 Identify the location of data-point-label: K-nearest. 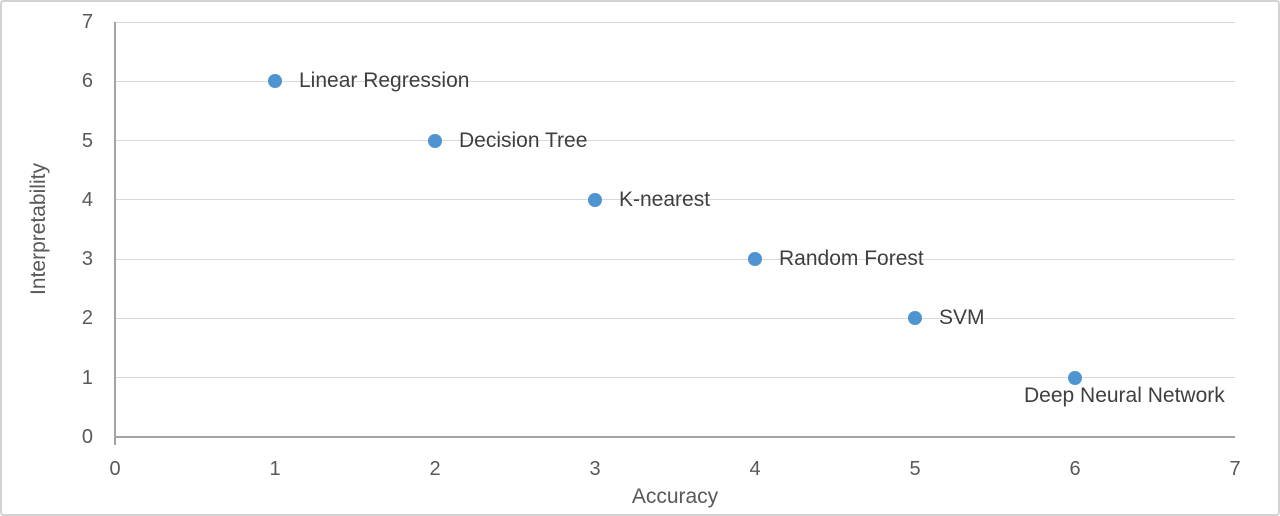
(665, 199).